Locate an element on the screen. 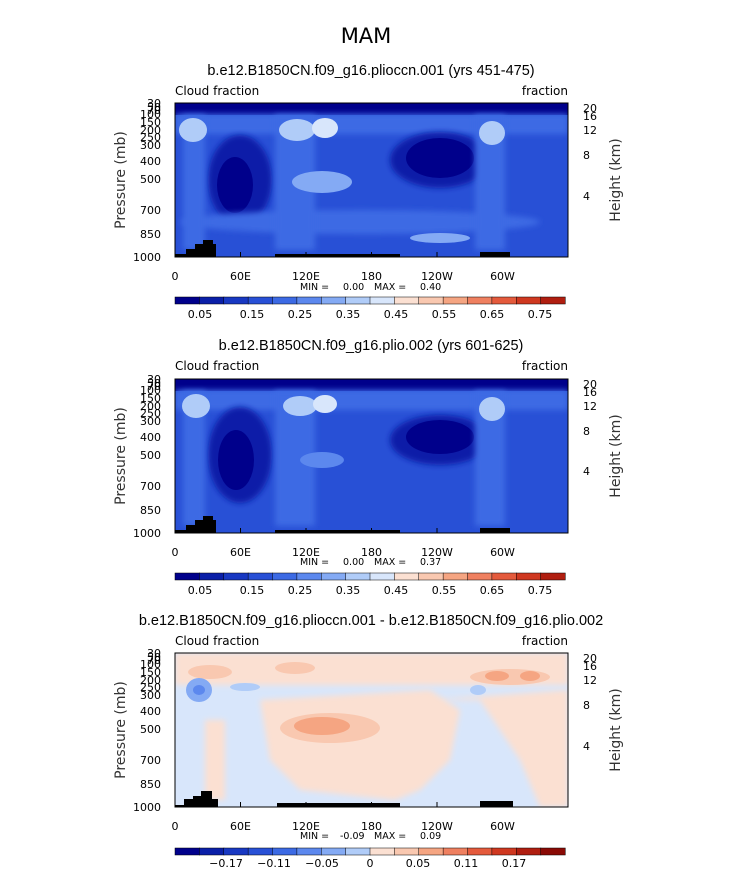 Image resolution: width=733 pixels, height=888 pixels. max-africa is located at coordinates (193, 130).